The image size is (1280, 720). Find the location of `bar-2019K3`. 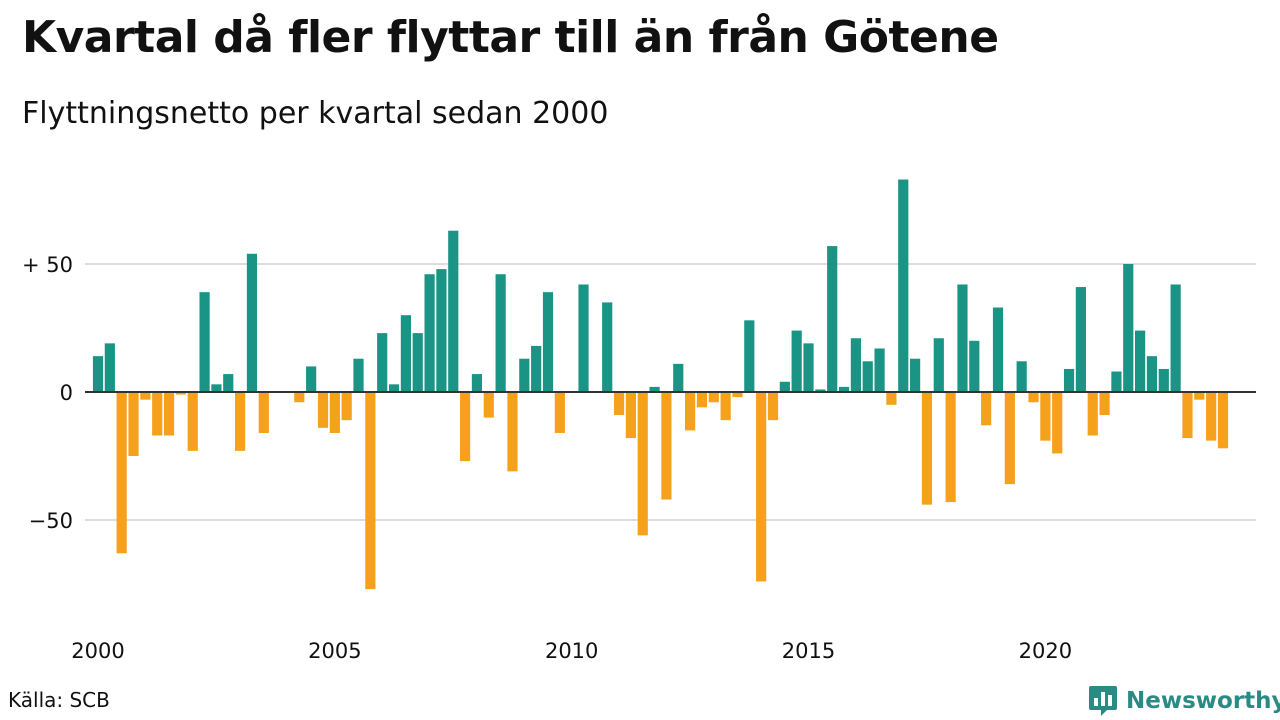

bar-2019K3 is located at coordinates (1021, 376).